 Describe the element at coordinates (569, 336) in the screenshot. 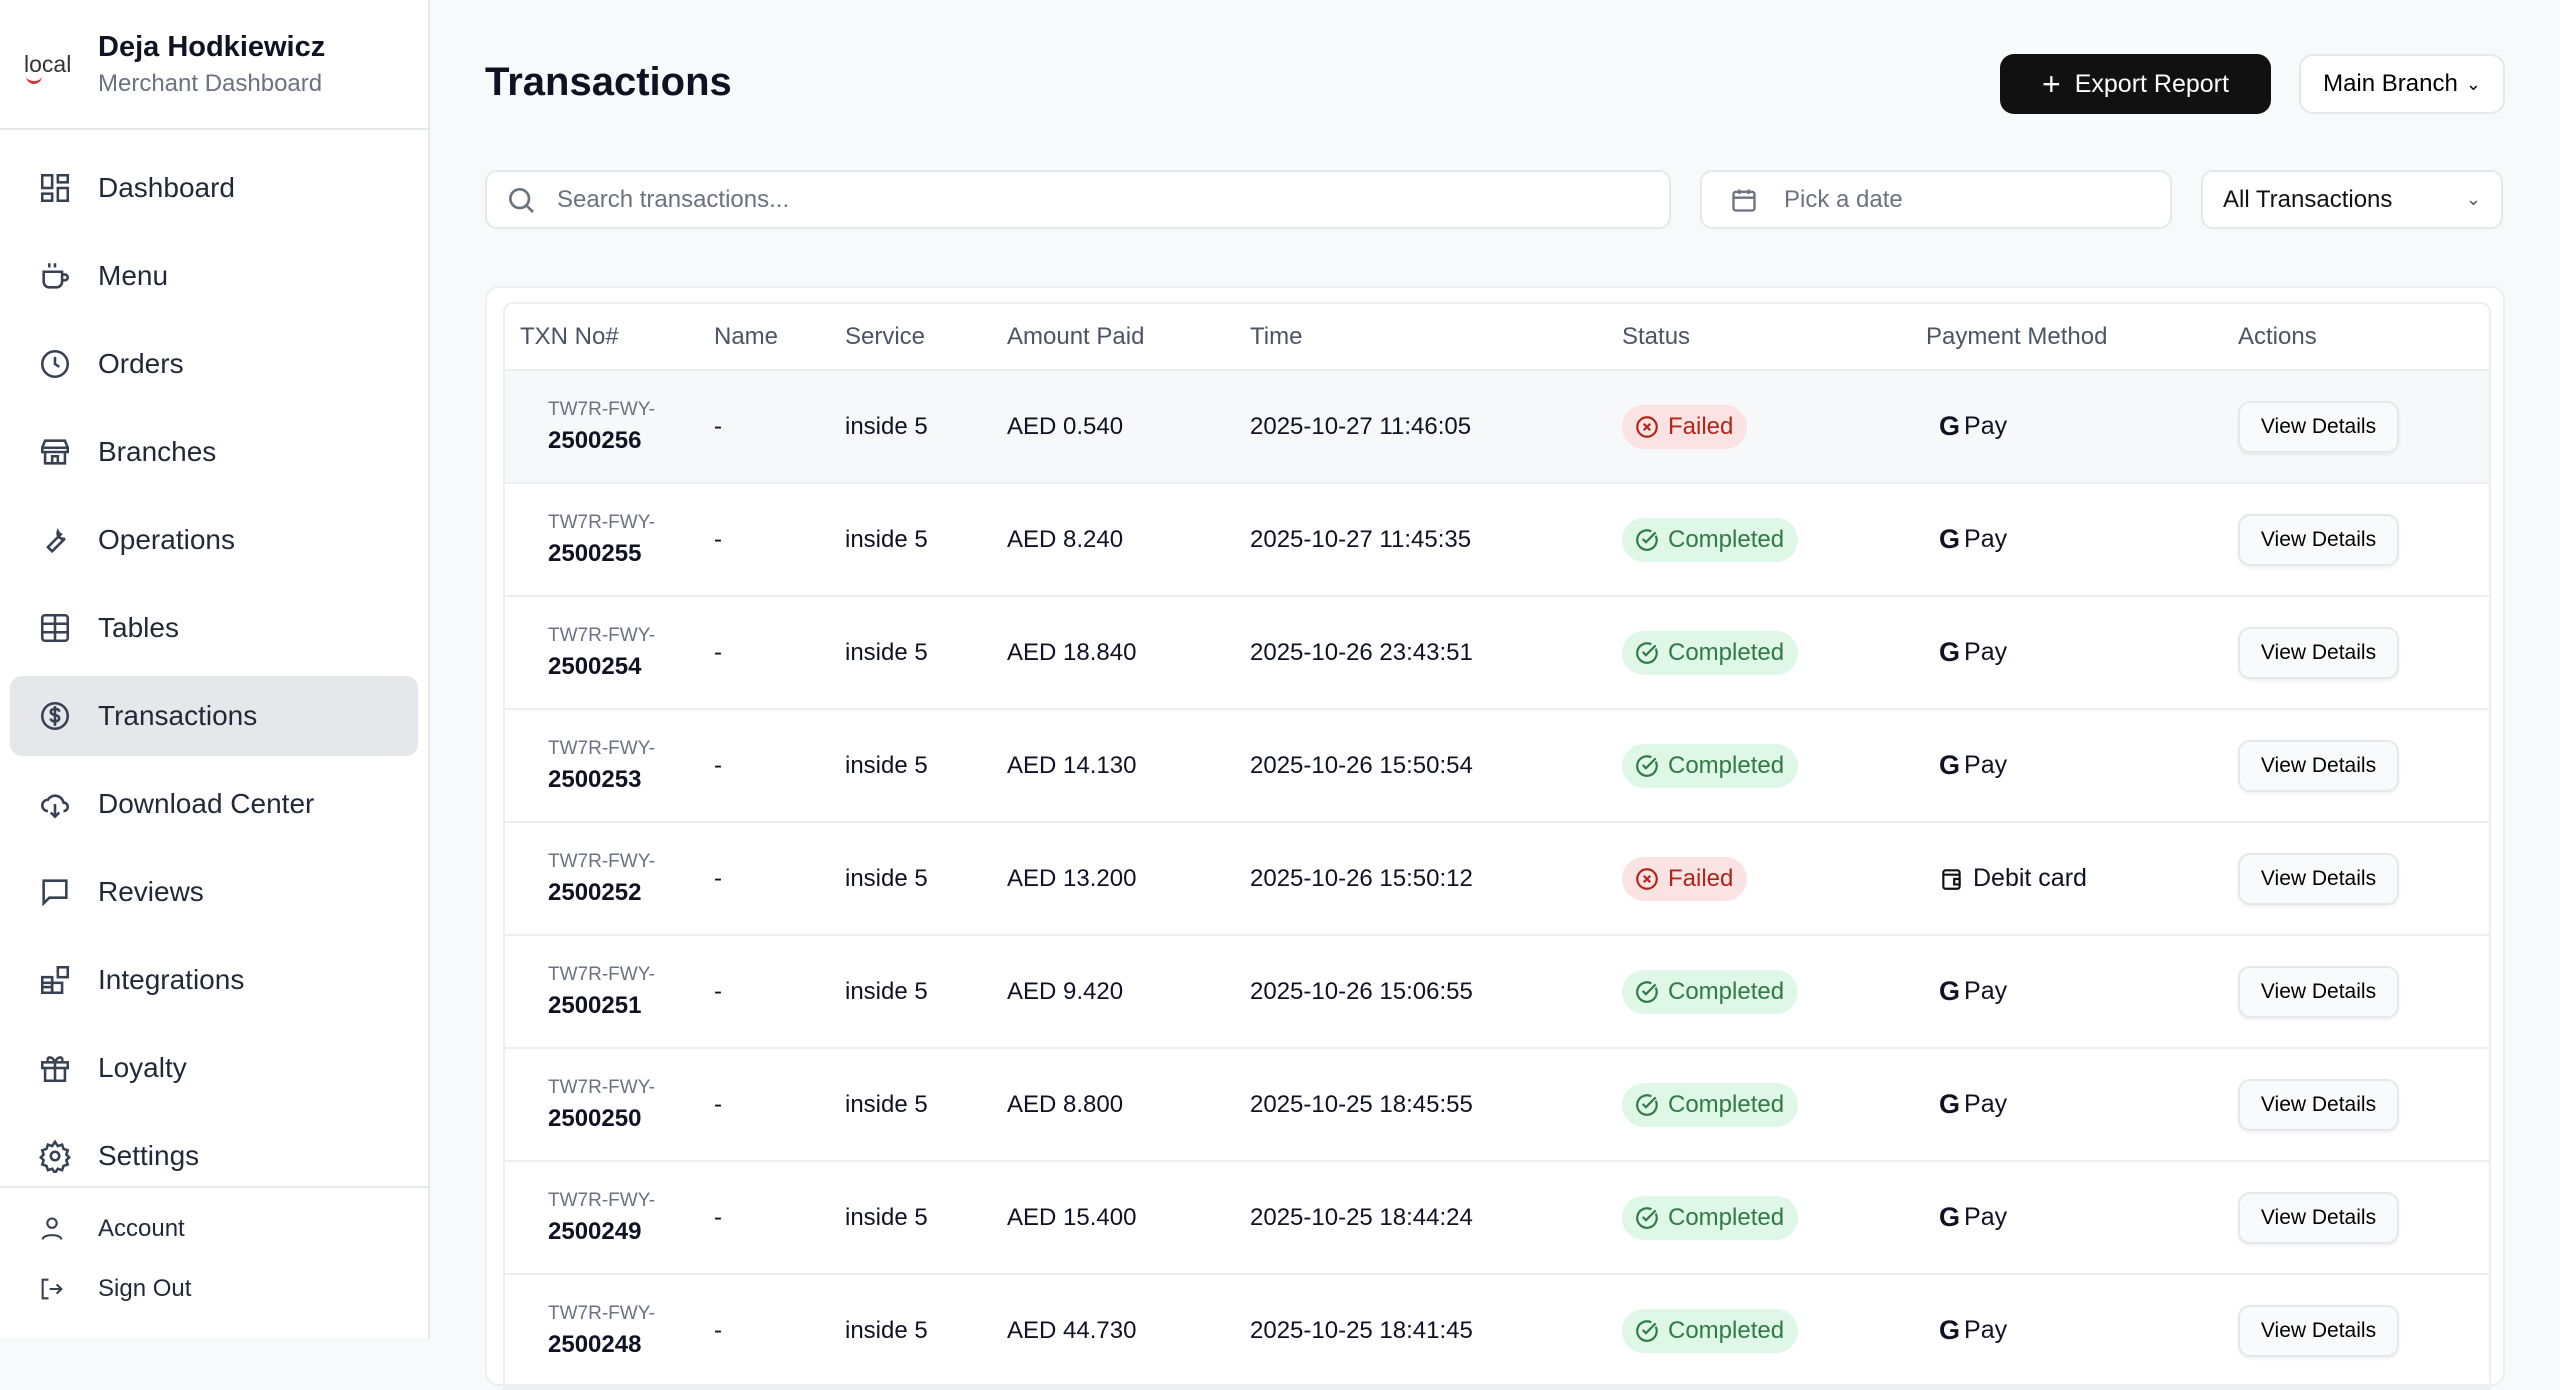

I see `column-header: TXN No#` at that location.